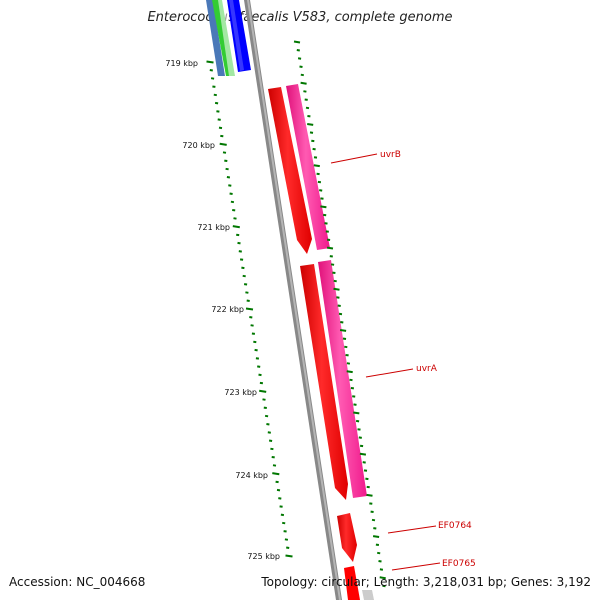 Image resolution: width=600 pixels, height=600 pixels. What do you see at coordinates (77, 582) in the screenshot?
I see `accession-text: Accession: NC_004668` at bounding box center [77, 582].